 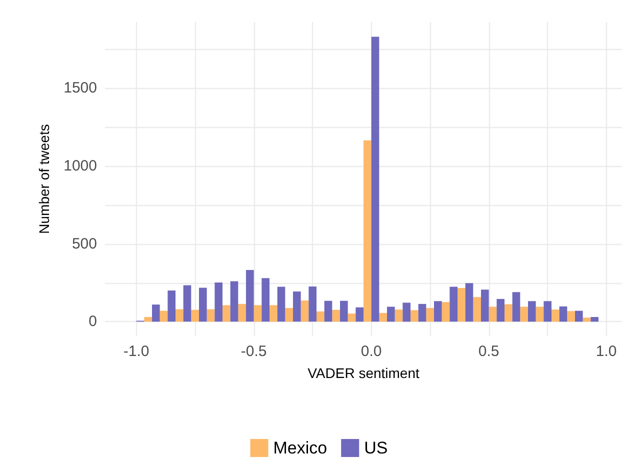 I want to click on x-tick-label: -1.0, so click(x=136, y=351).